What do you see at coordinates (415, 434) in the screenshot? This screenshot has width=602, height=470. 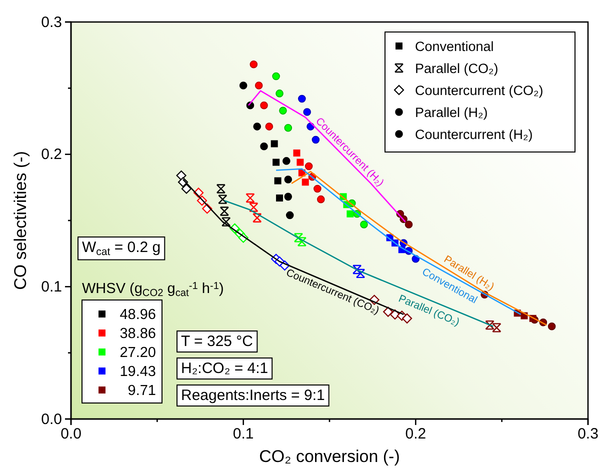 I see `x-tick-label: 0.2` at bounding box center [415, 434].